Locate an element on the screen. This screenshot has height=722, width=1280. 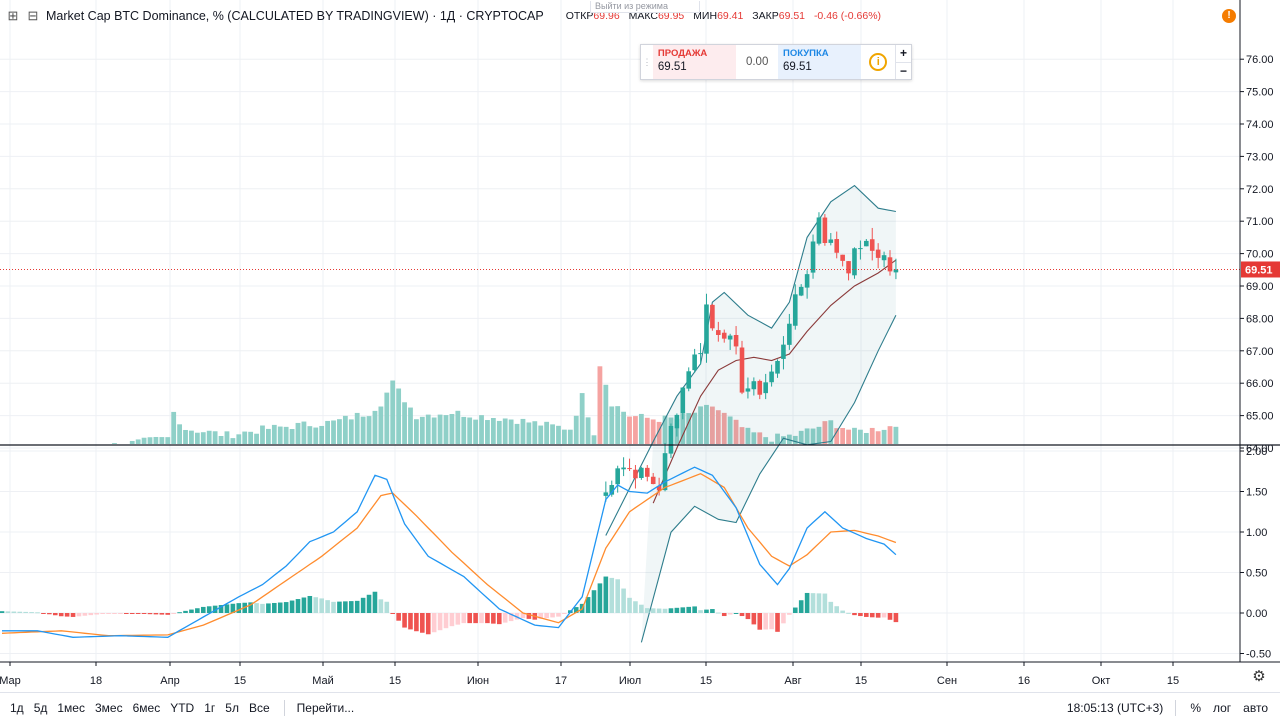
sell-button: ПРОДАЖА 69.51 is located at coordinates (694, 62).